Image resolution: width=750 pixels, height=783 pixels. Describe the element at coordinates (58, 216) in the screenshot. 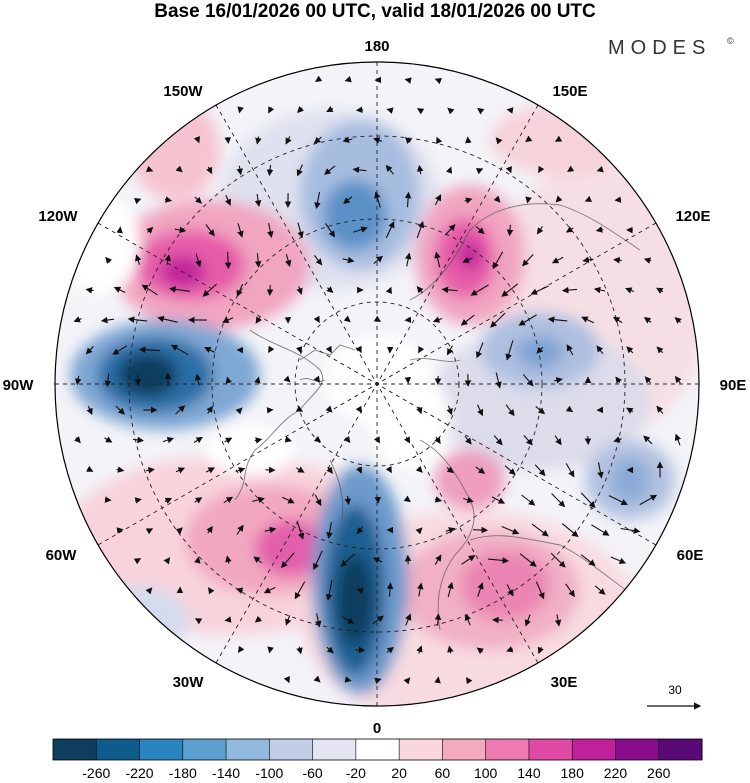

I see `longitude-label-120w: 120W` at that location.